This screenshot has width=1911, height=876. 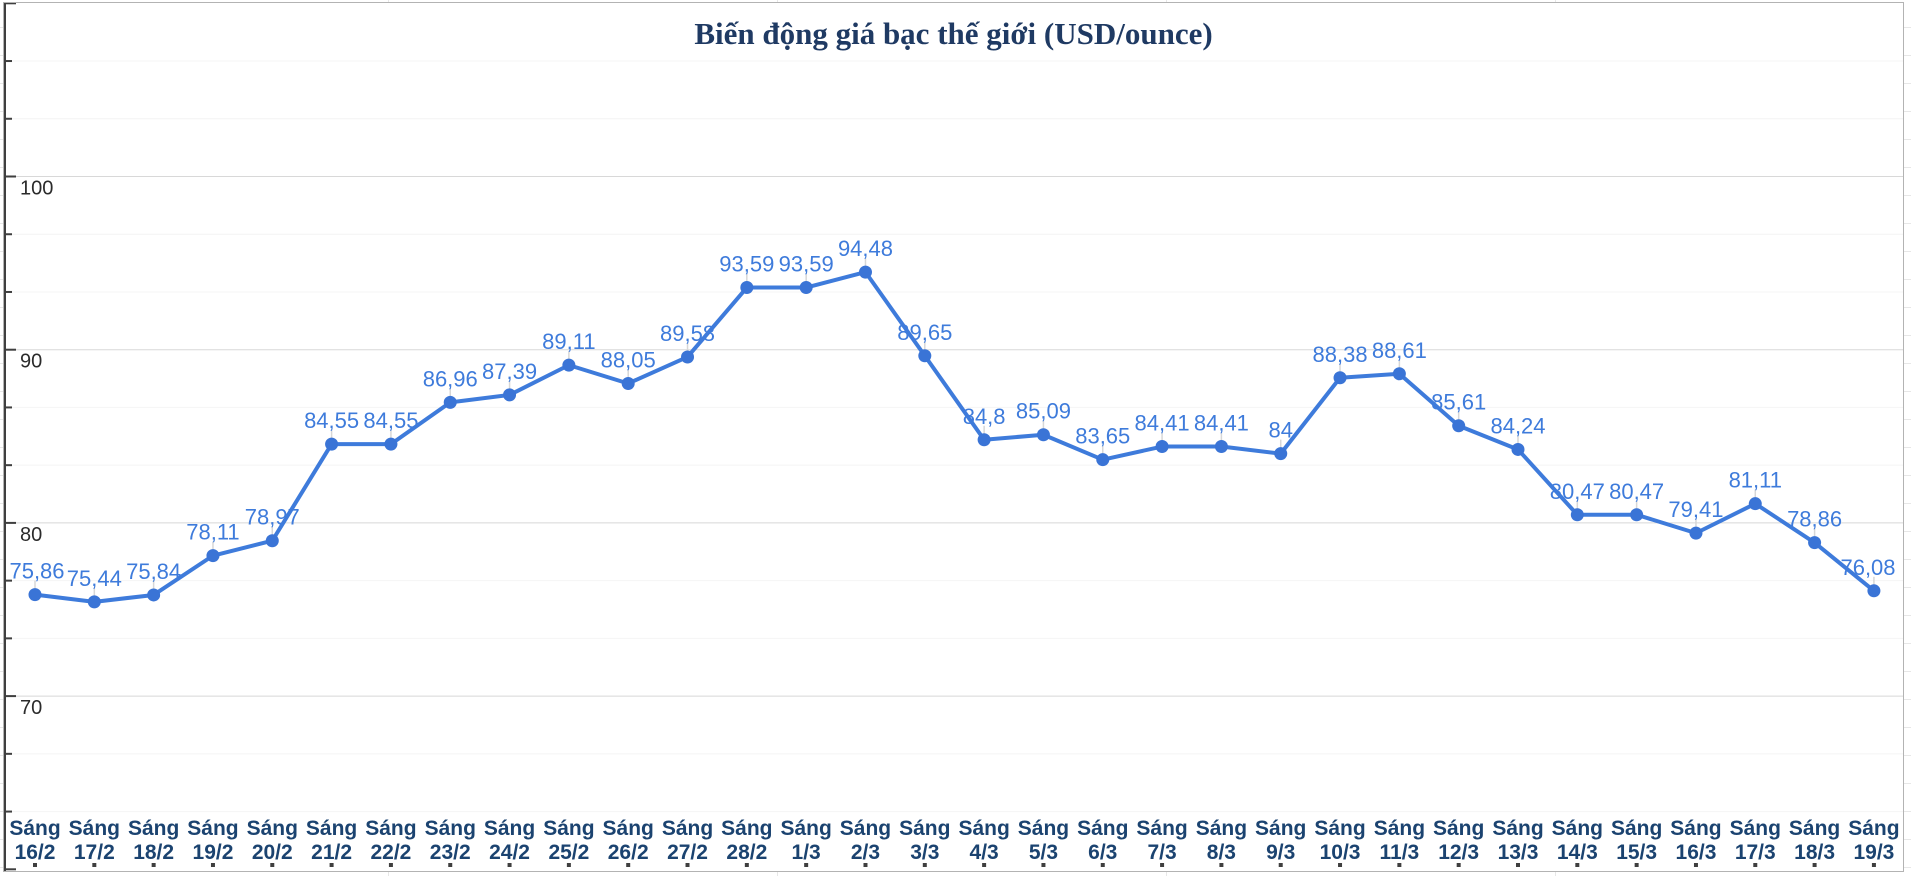 I want to click on x-axis-label: Sáng 19/3, so click(x=1873, y=840).